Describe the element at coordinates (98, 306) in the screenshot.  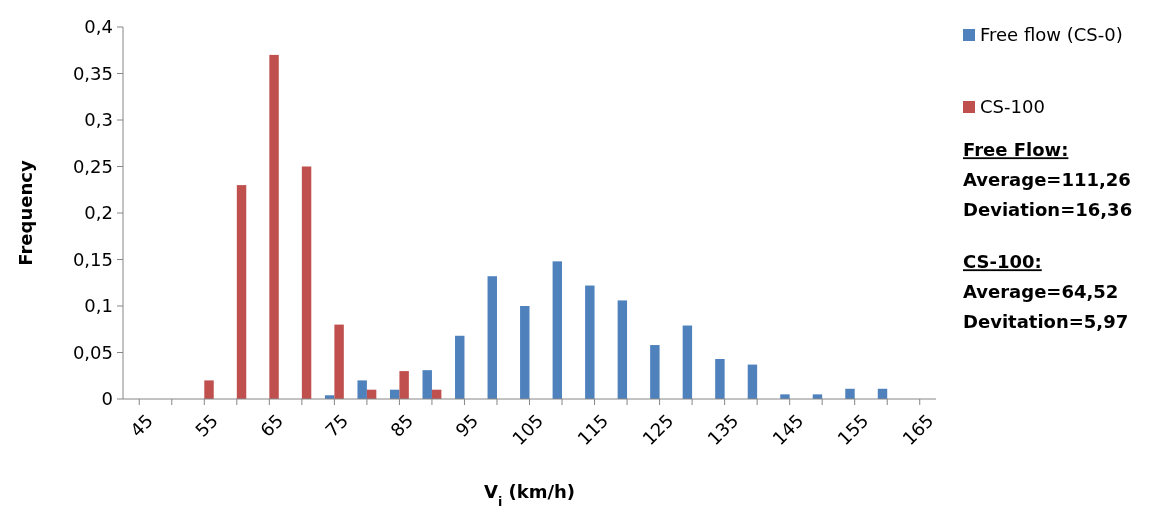
I see `y-tick-label: 0,1` at that location.